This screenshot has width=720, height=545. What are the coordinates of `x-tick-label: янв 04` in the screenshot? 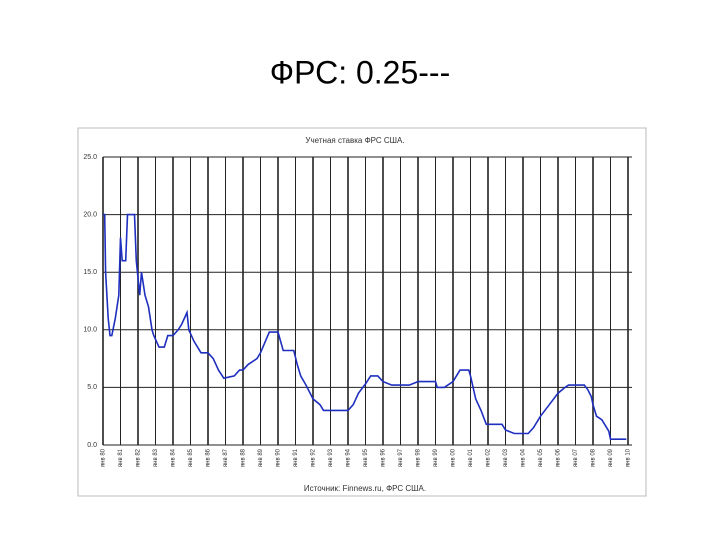 It's located at (524, 457).